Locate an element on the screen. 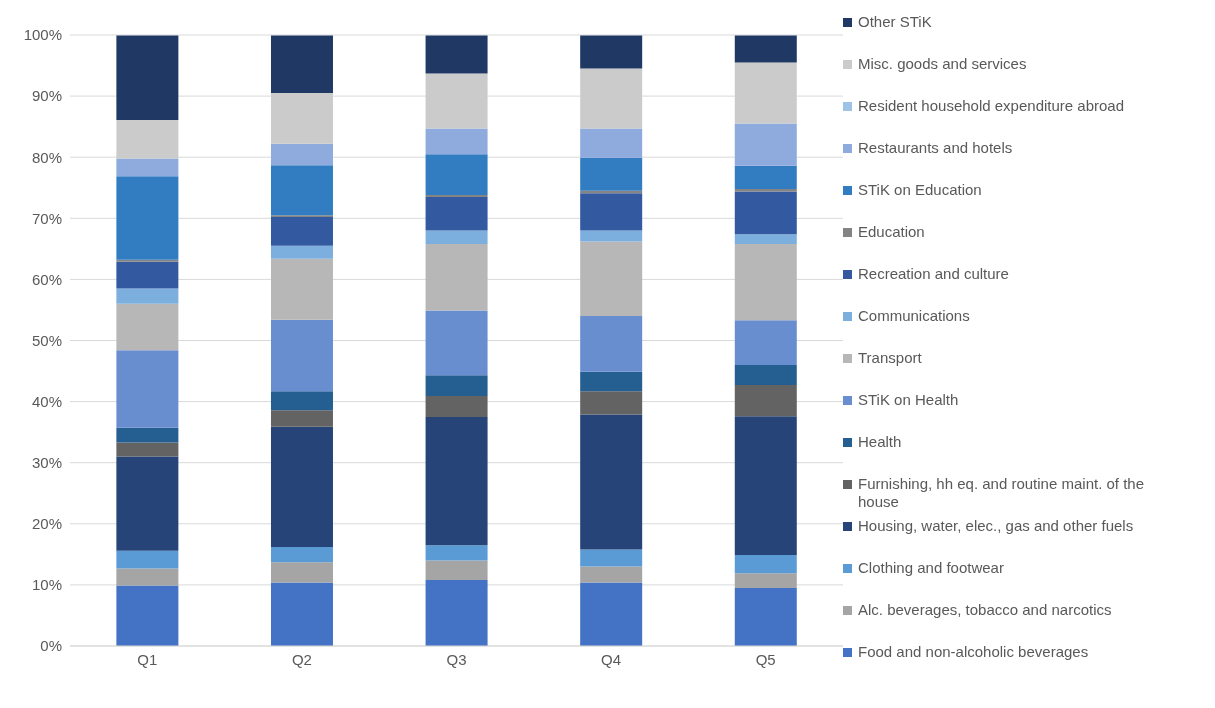 The height and width of the screenshot is (708, 1215). y-tick-label: 0% is located at coordinates (51, 646).